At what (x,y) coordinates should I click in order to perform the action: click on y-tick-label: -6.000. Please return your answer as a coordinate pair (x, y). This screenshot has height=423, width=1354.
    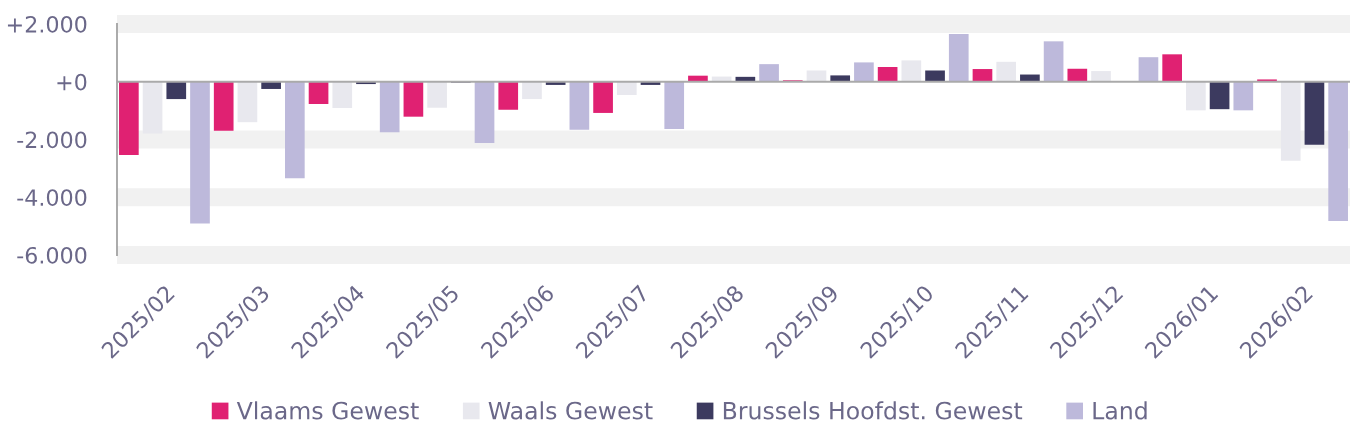
    Looking at the image, I should click on (52, 255).